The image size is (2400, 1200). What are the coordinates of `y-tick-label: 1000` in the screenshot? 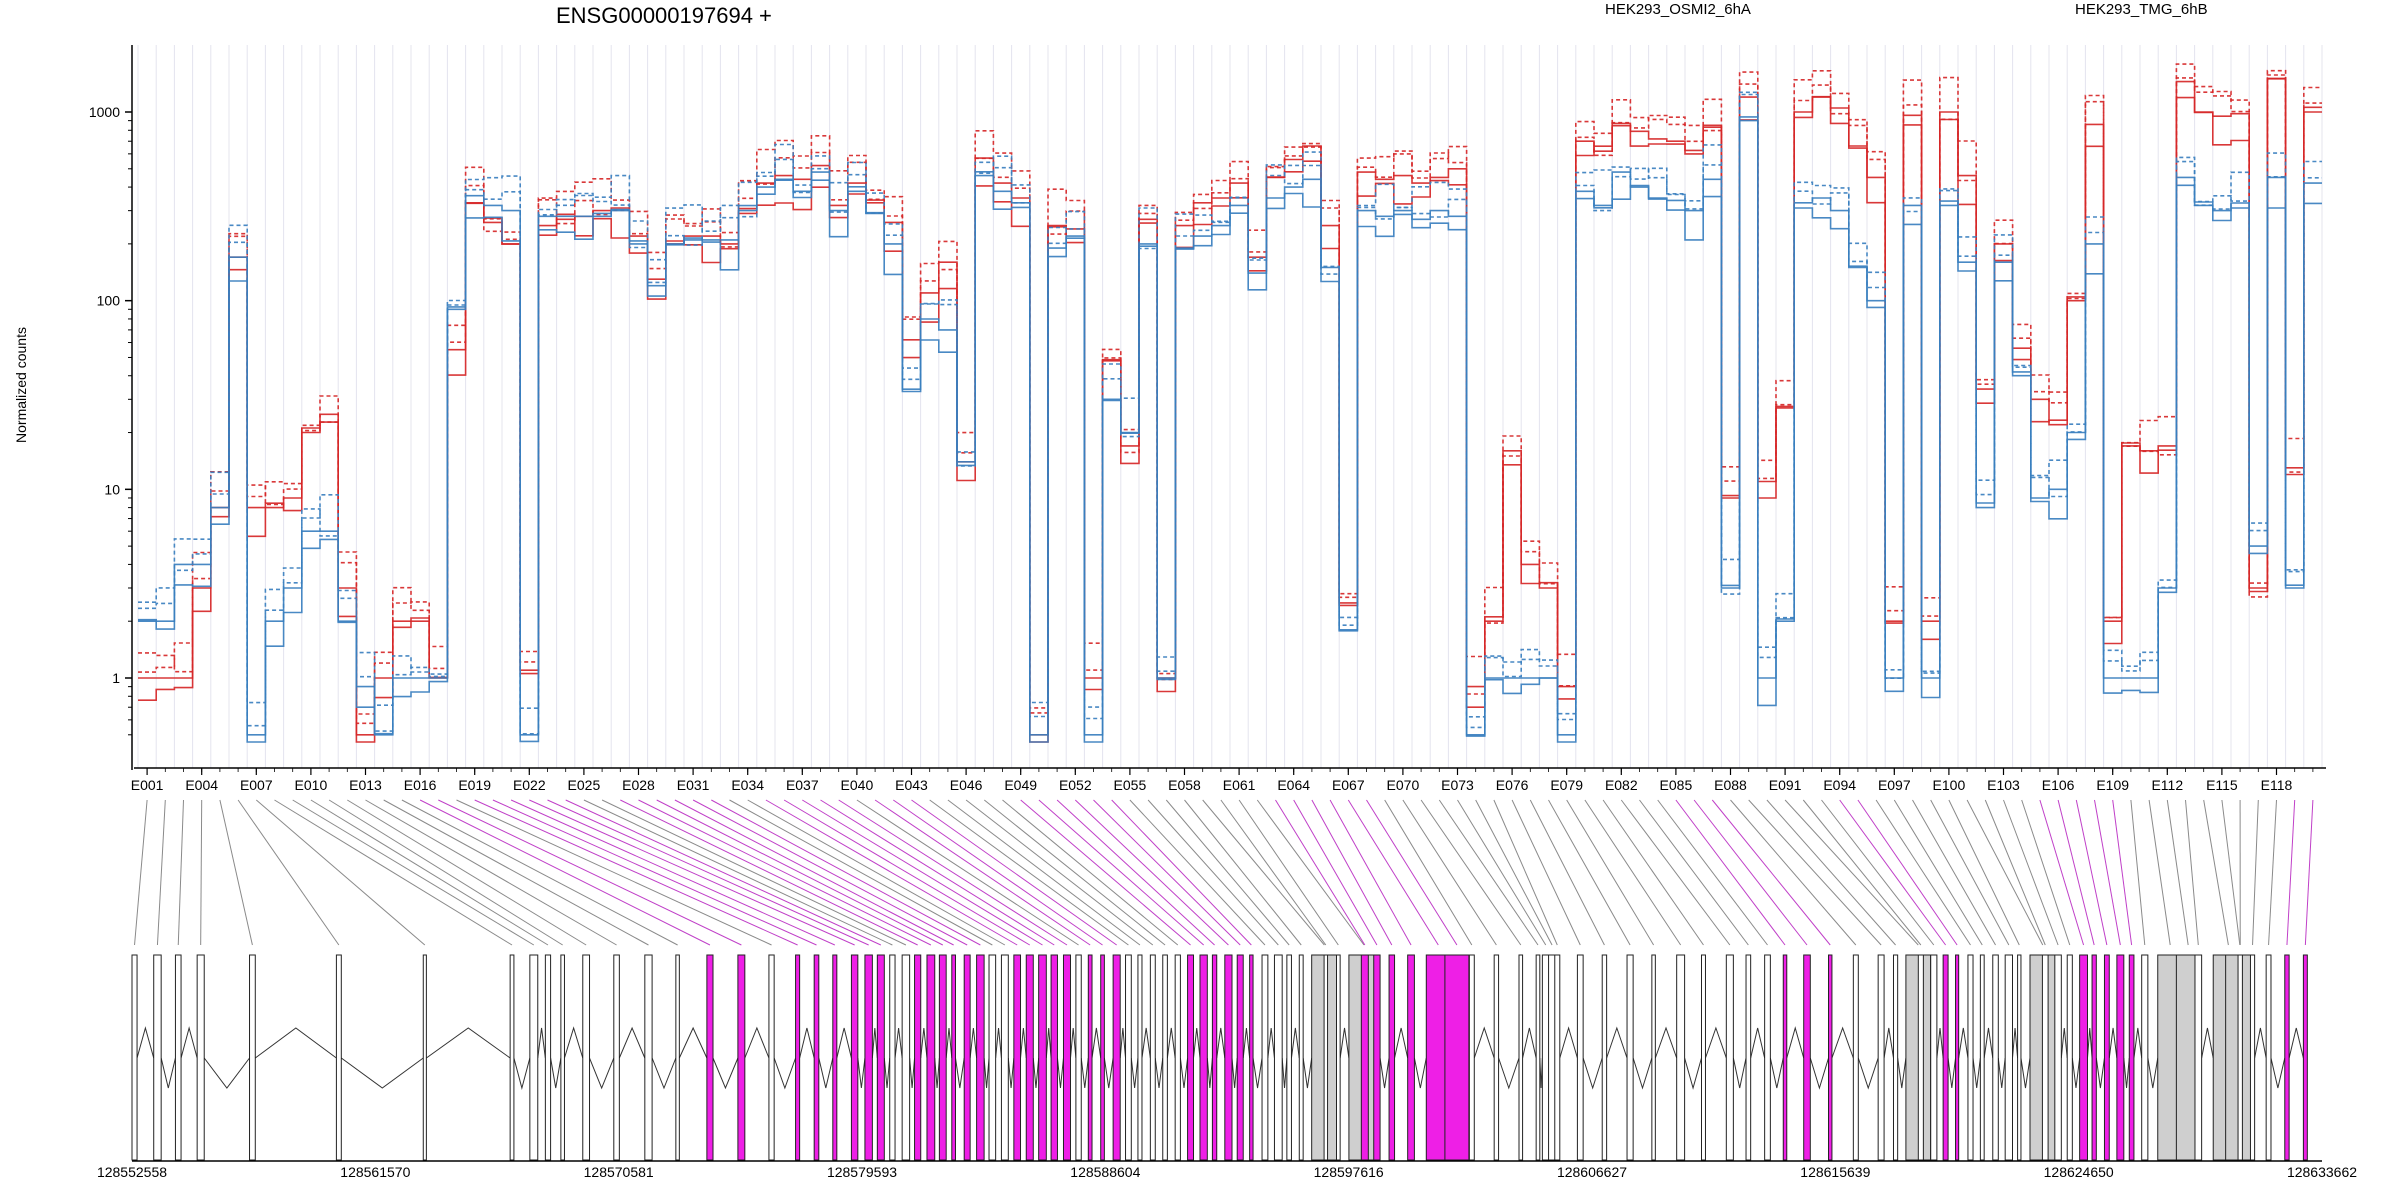 It's located at (104, 112).